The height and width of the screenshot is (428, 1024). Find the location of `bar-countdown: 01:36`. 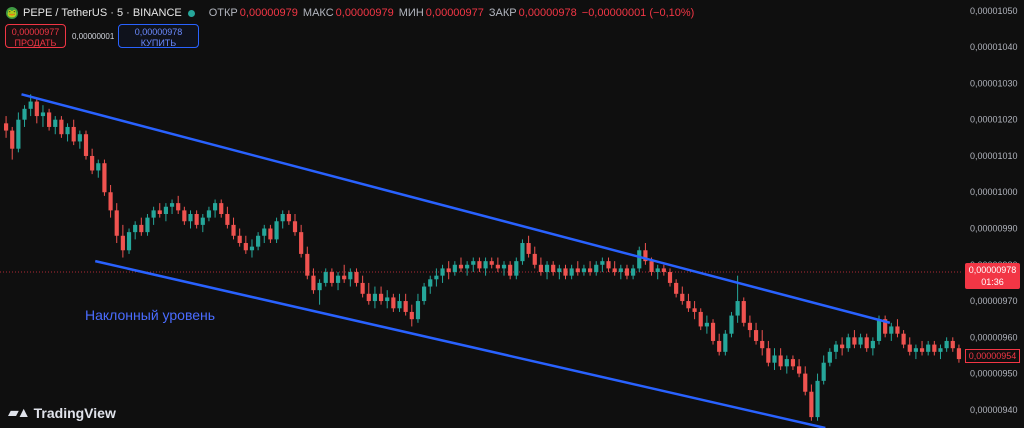

bar-countdown: 01:36 is located at coordinates (992, 282).